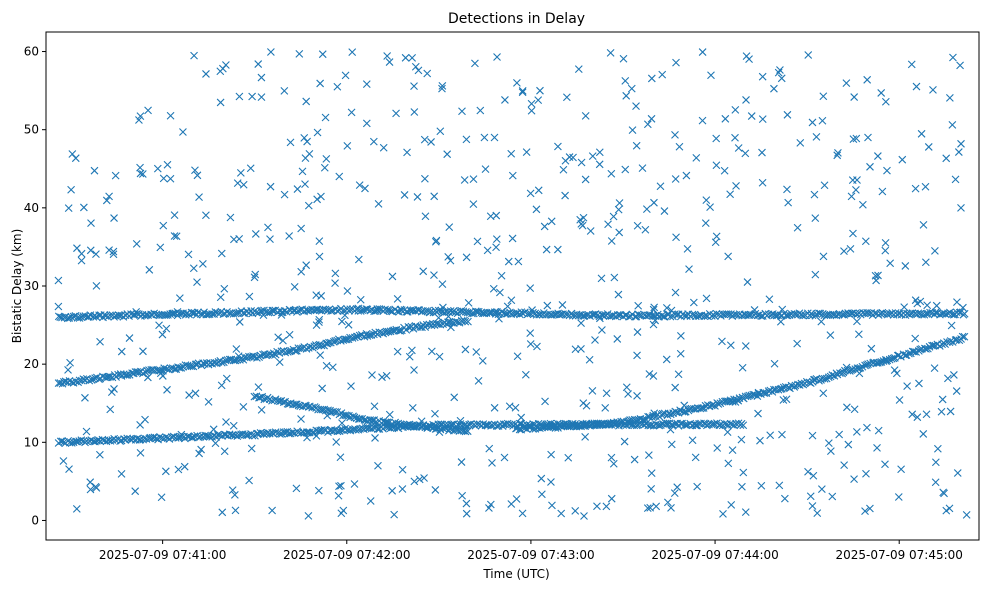 This screenshot has height=590, width=989. I want to click on x-tick-label: 2025-07-09 07:43:00, so click(530, 555).